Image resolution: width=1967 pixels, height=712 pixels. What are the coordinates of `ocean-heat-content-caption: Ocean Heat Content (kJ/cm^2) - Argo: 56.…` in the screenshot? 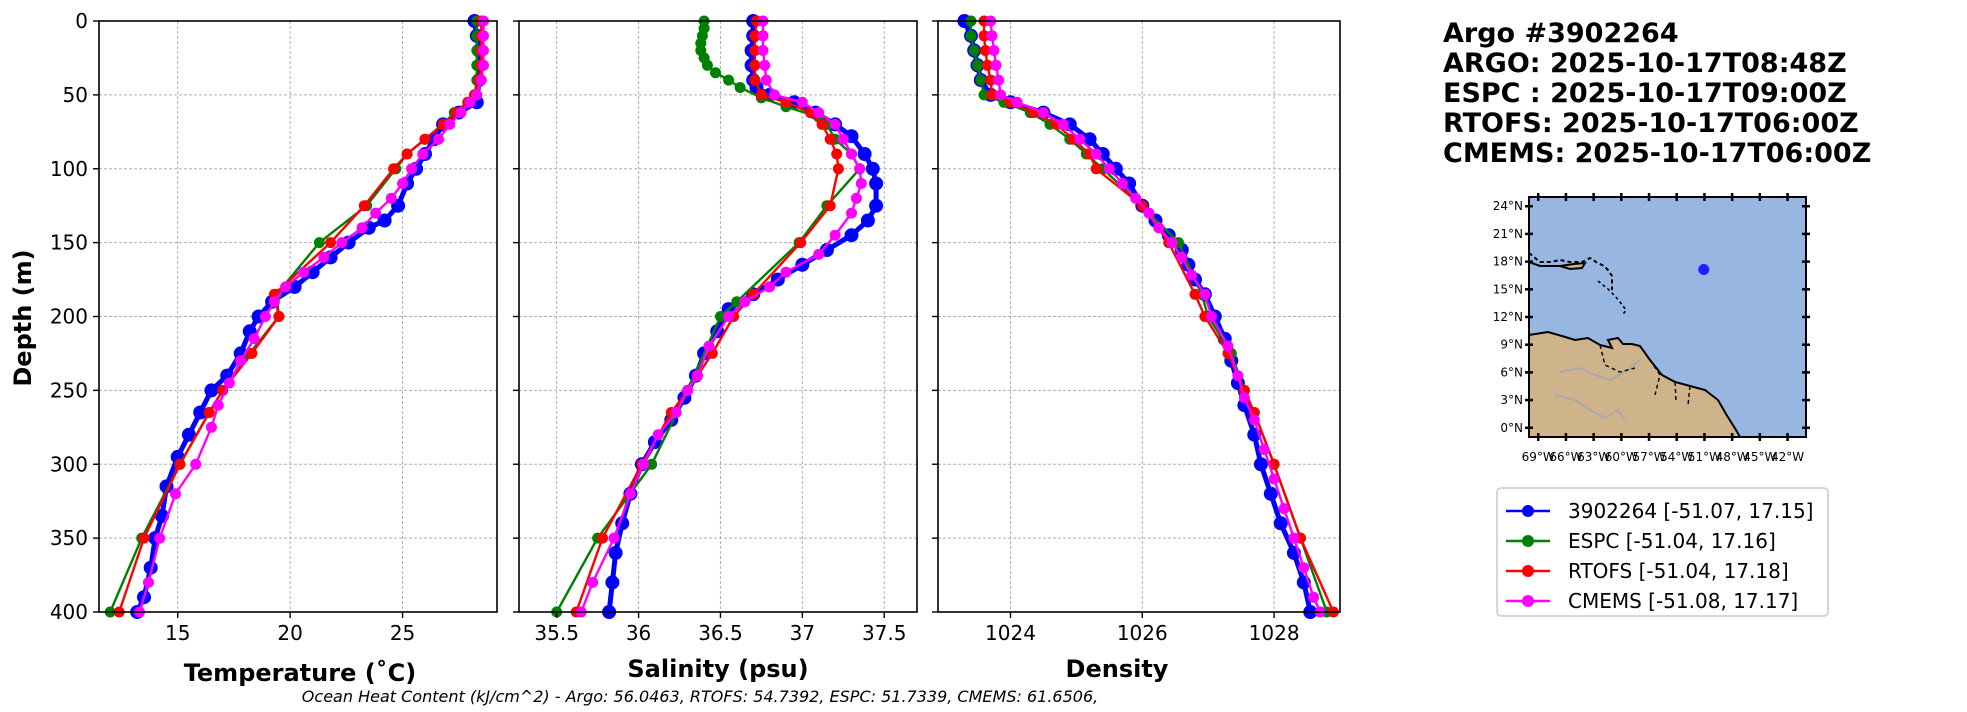 It's located at (700, 696).